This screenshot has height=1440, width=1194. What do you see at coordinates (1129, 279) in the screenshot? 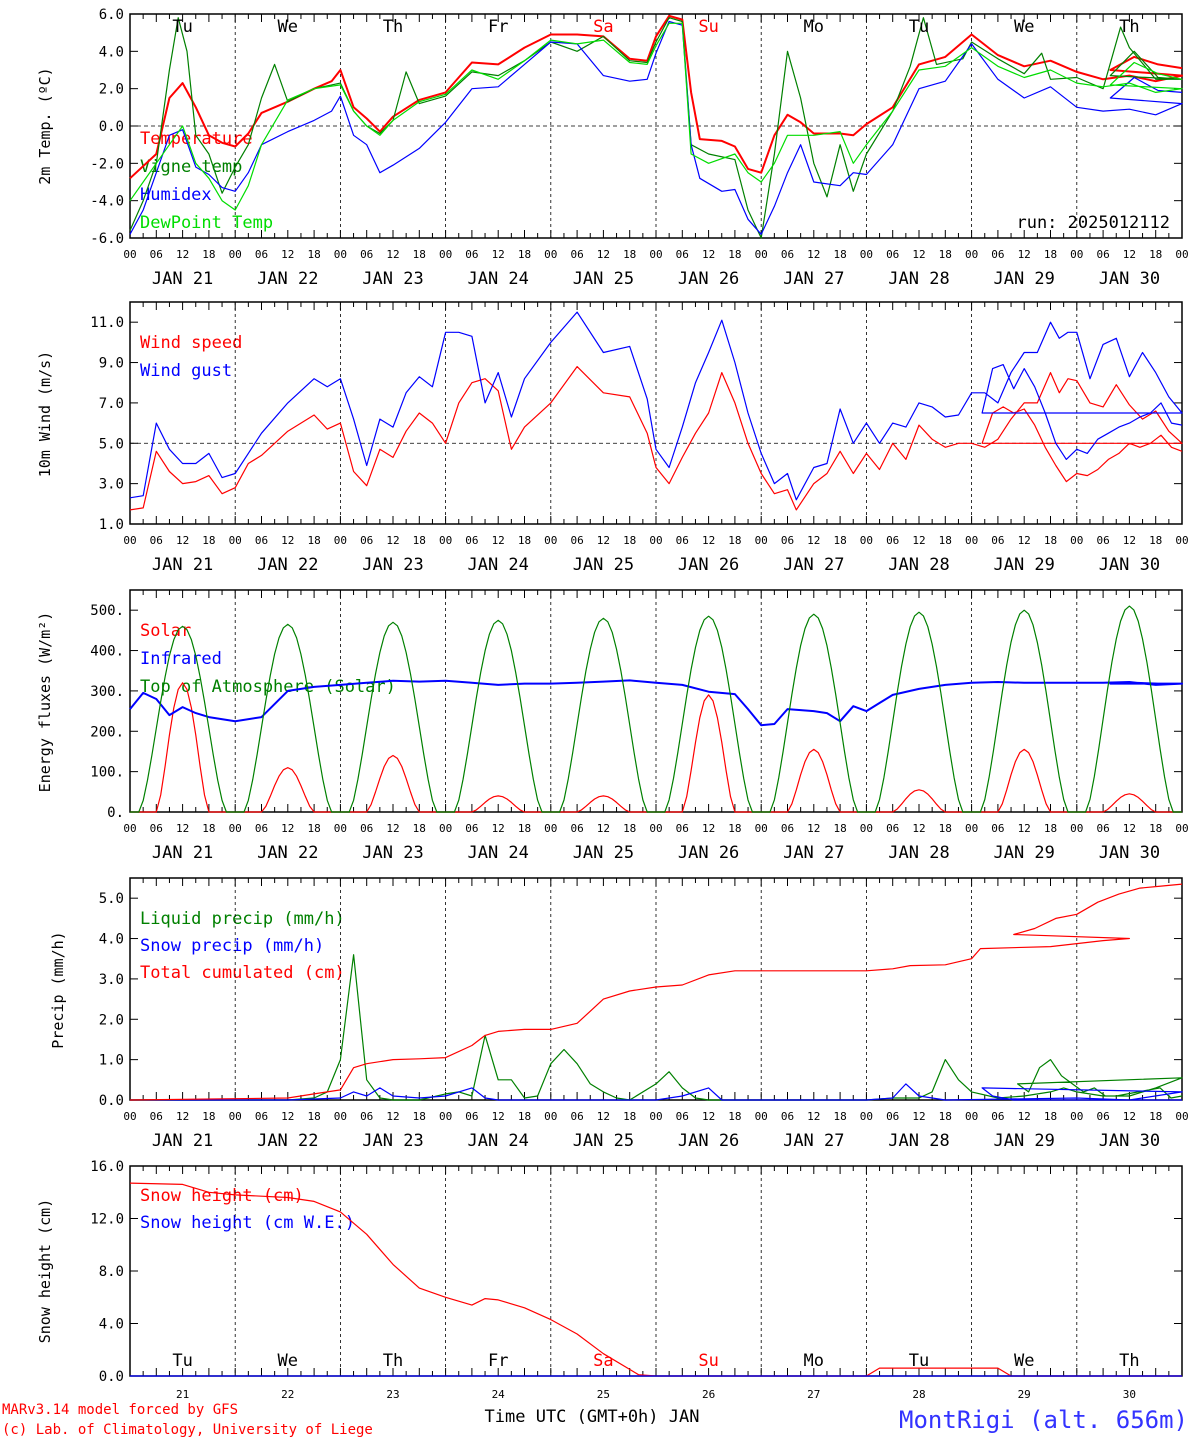
I see `temperature-date-label: JAN 30` at bounding box center [1129, 279].